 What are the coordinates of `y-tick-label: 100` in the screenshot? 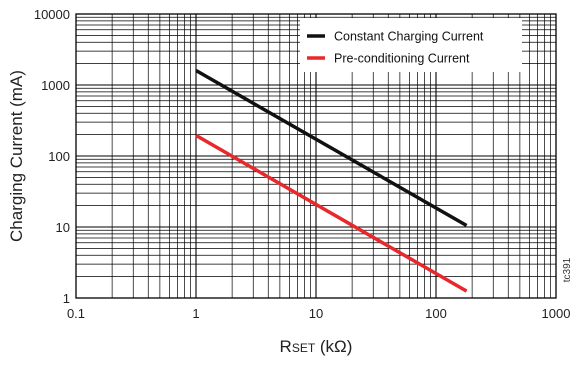 It's located at (59, 156).